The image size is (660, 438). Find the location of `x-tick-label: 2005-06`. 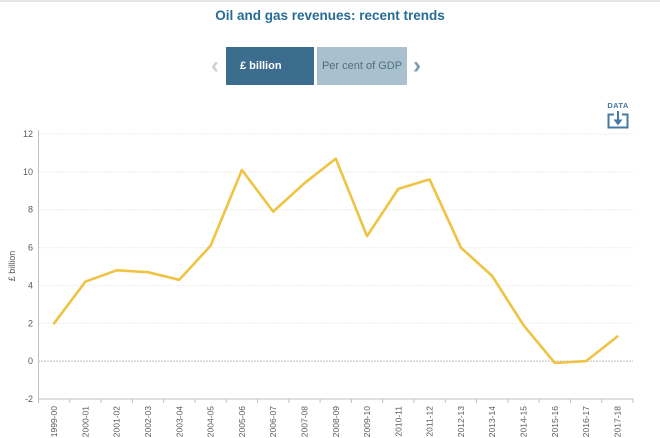

x-tick-label: 2005-06 is located at coordinates (242, 421).